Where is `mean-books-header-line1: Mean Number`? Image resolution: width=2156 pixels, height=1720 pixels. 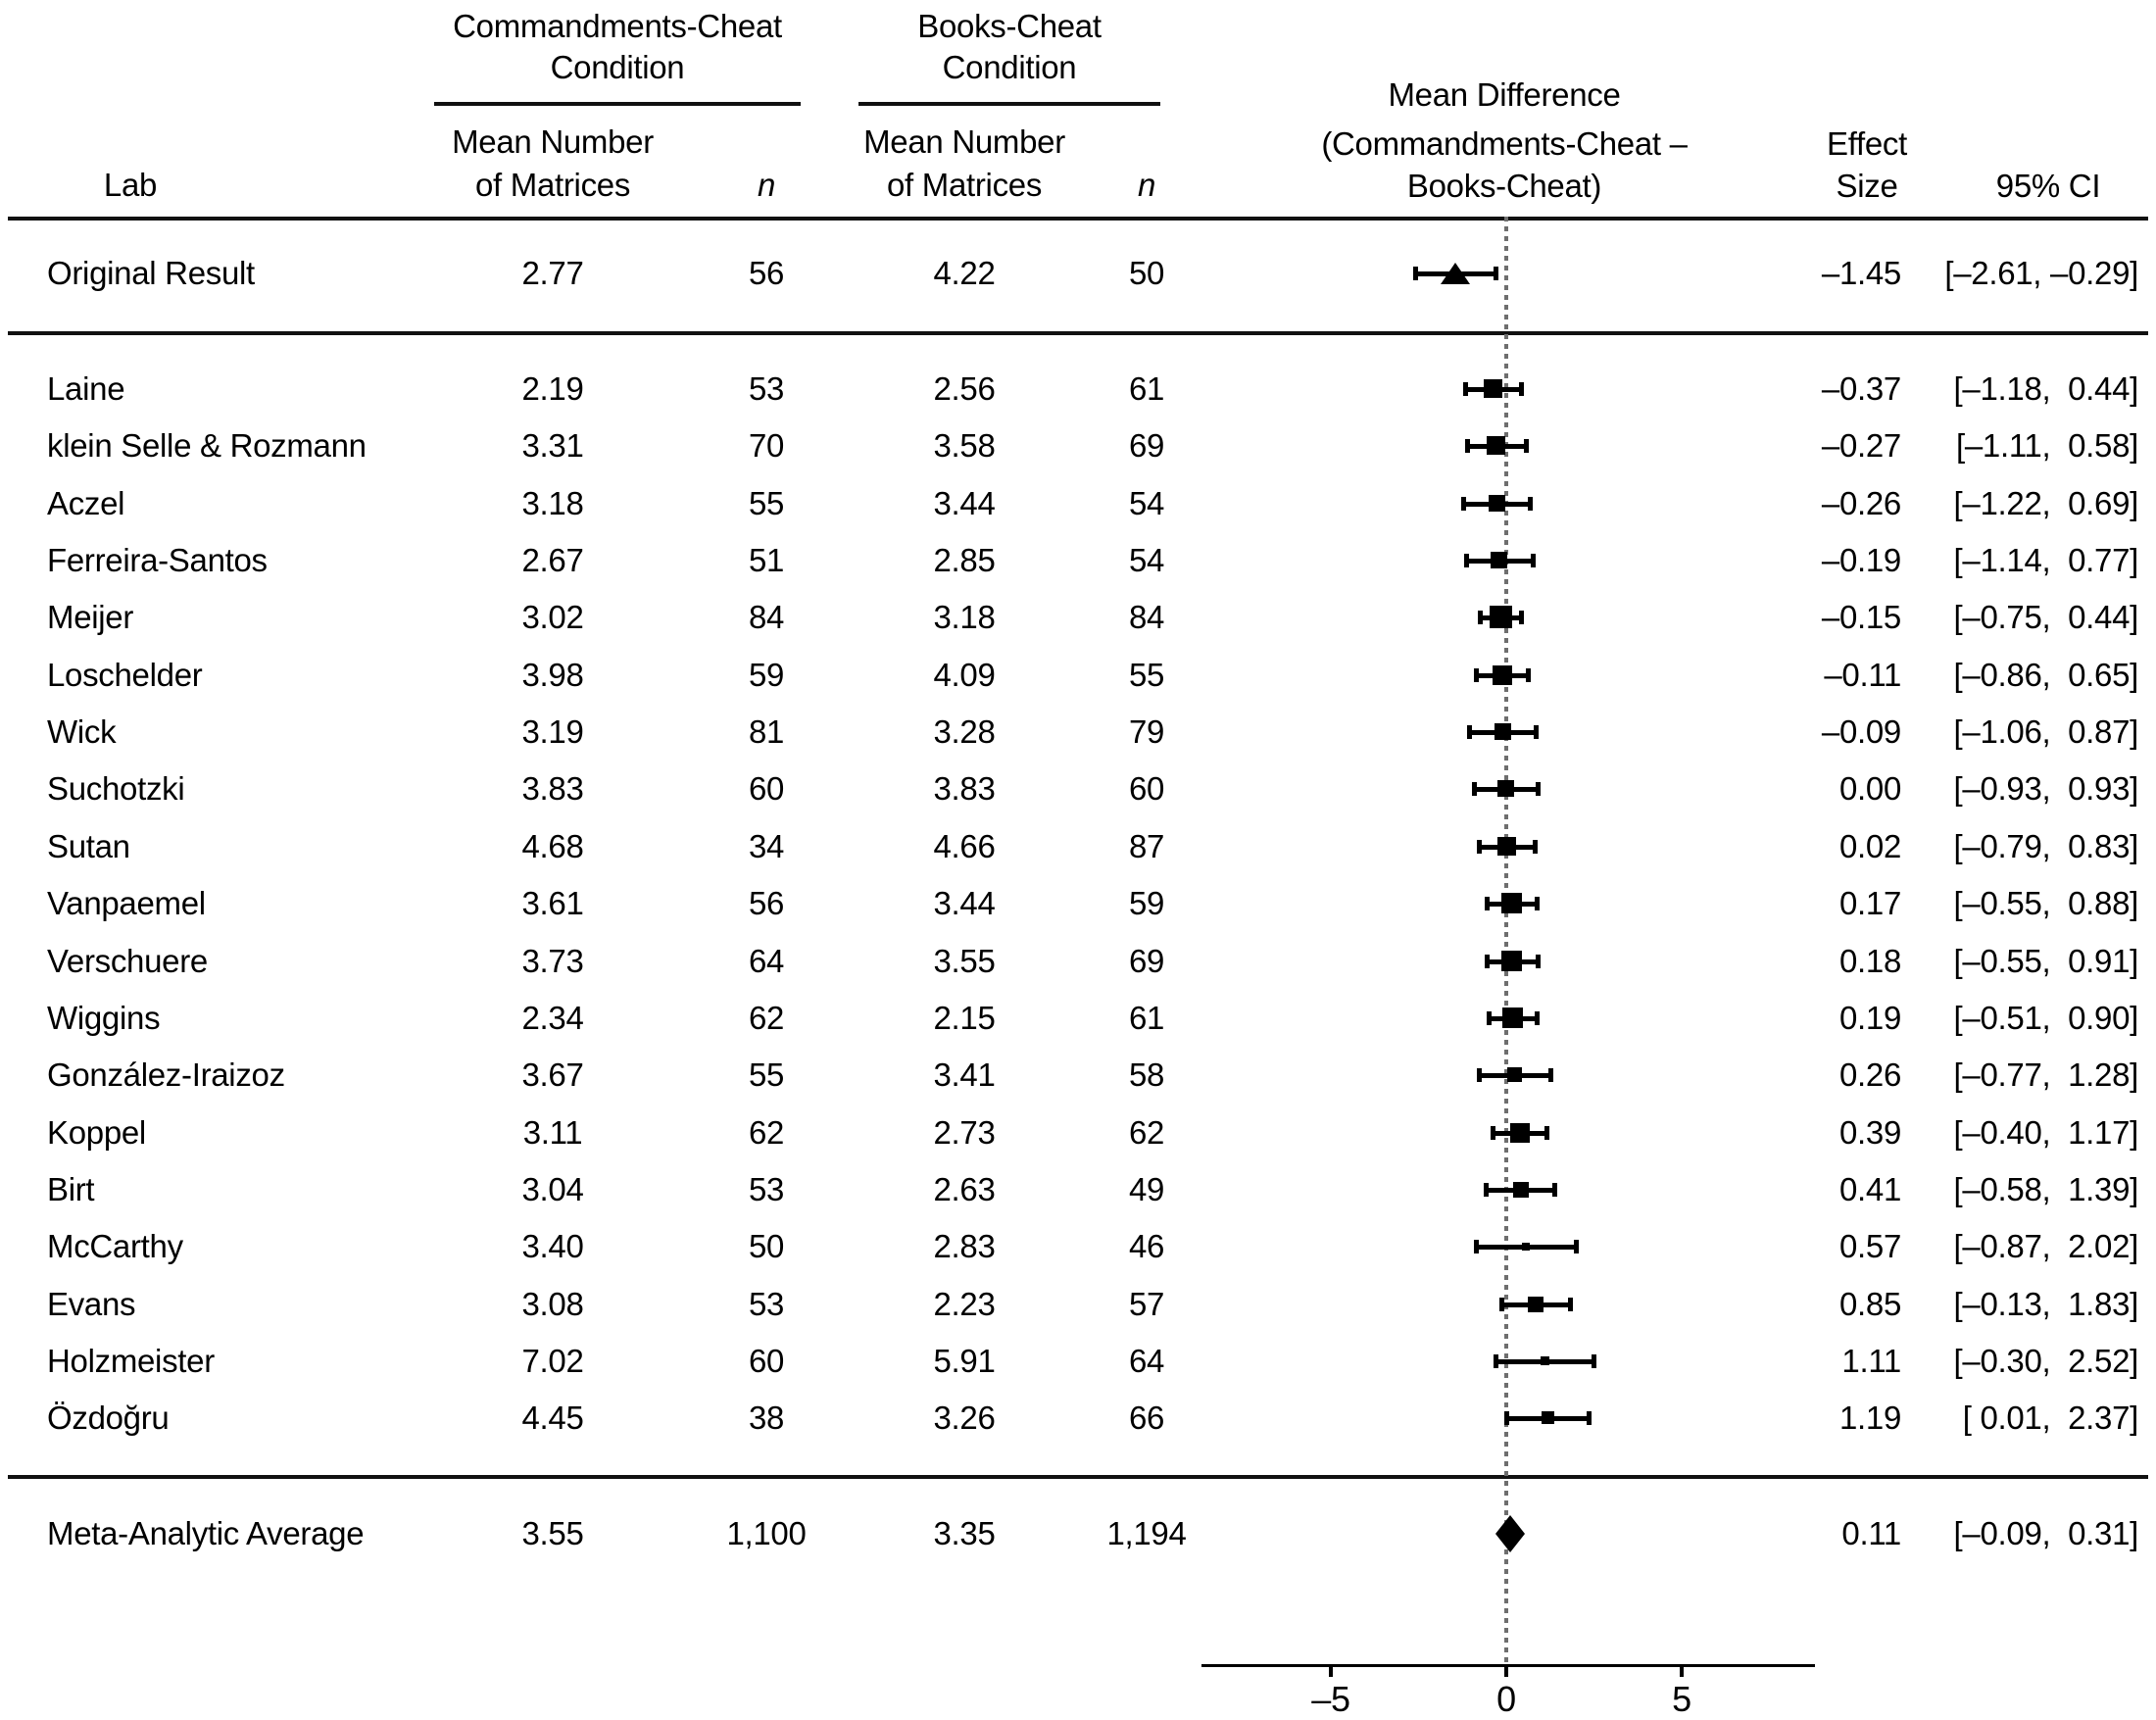
mean-books-header-line1: Mean Number is located at coordinates (964, 141).